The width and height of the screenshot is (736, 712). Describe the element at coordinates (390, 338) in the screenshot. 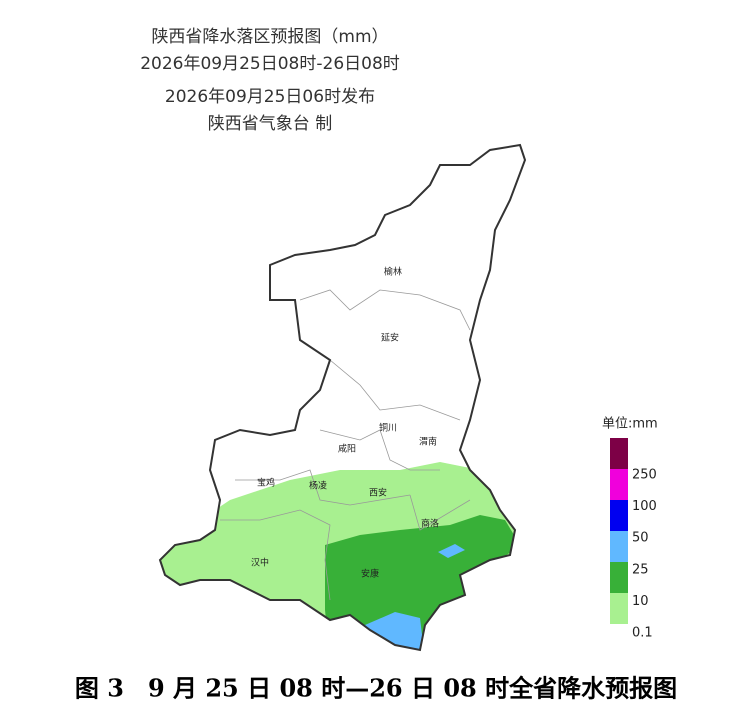

I see `city-label: 延安` at that location.